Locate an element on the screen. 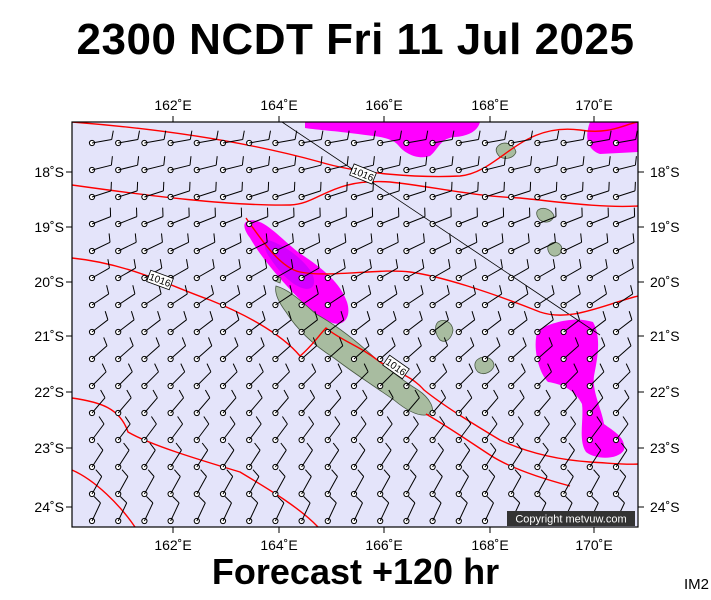 Image resolution: width=711 pixels, height=600 pixels. rain-area-east is located at coordinates (580, 388).